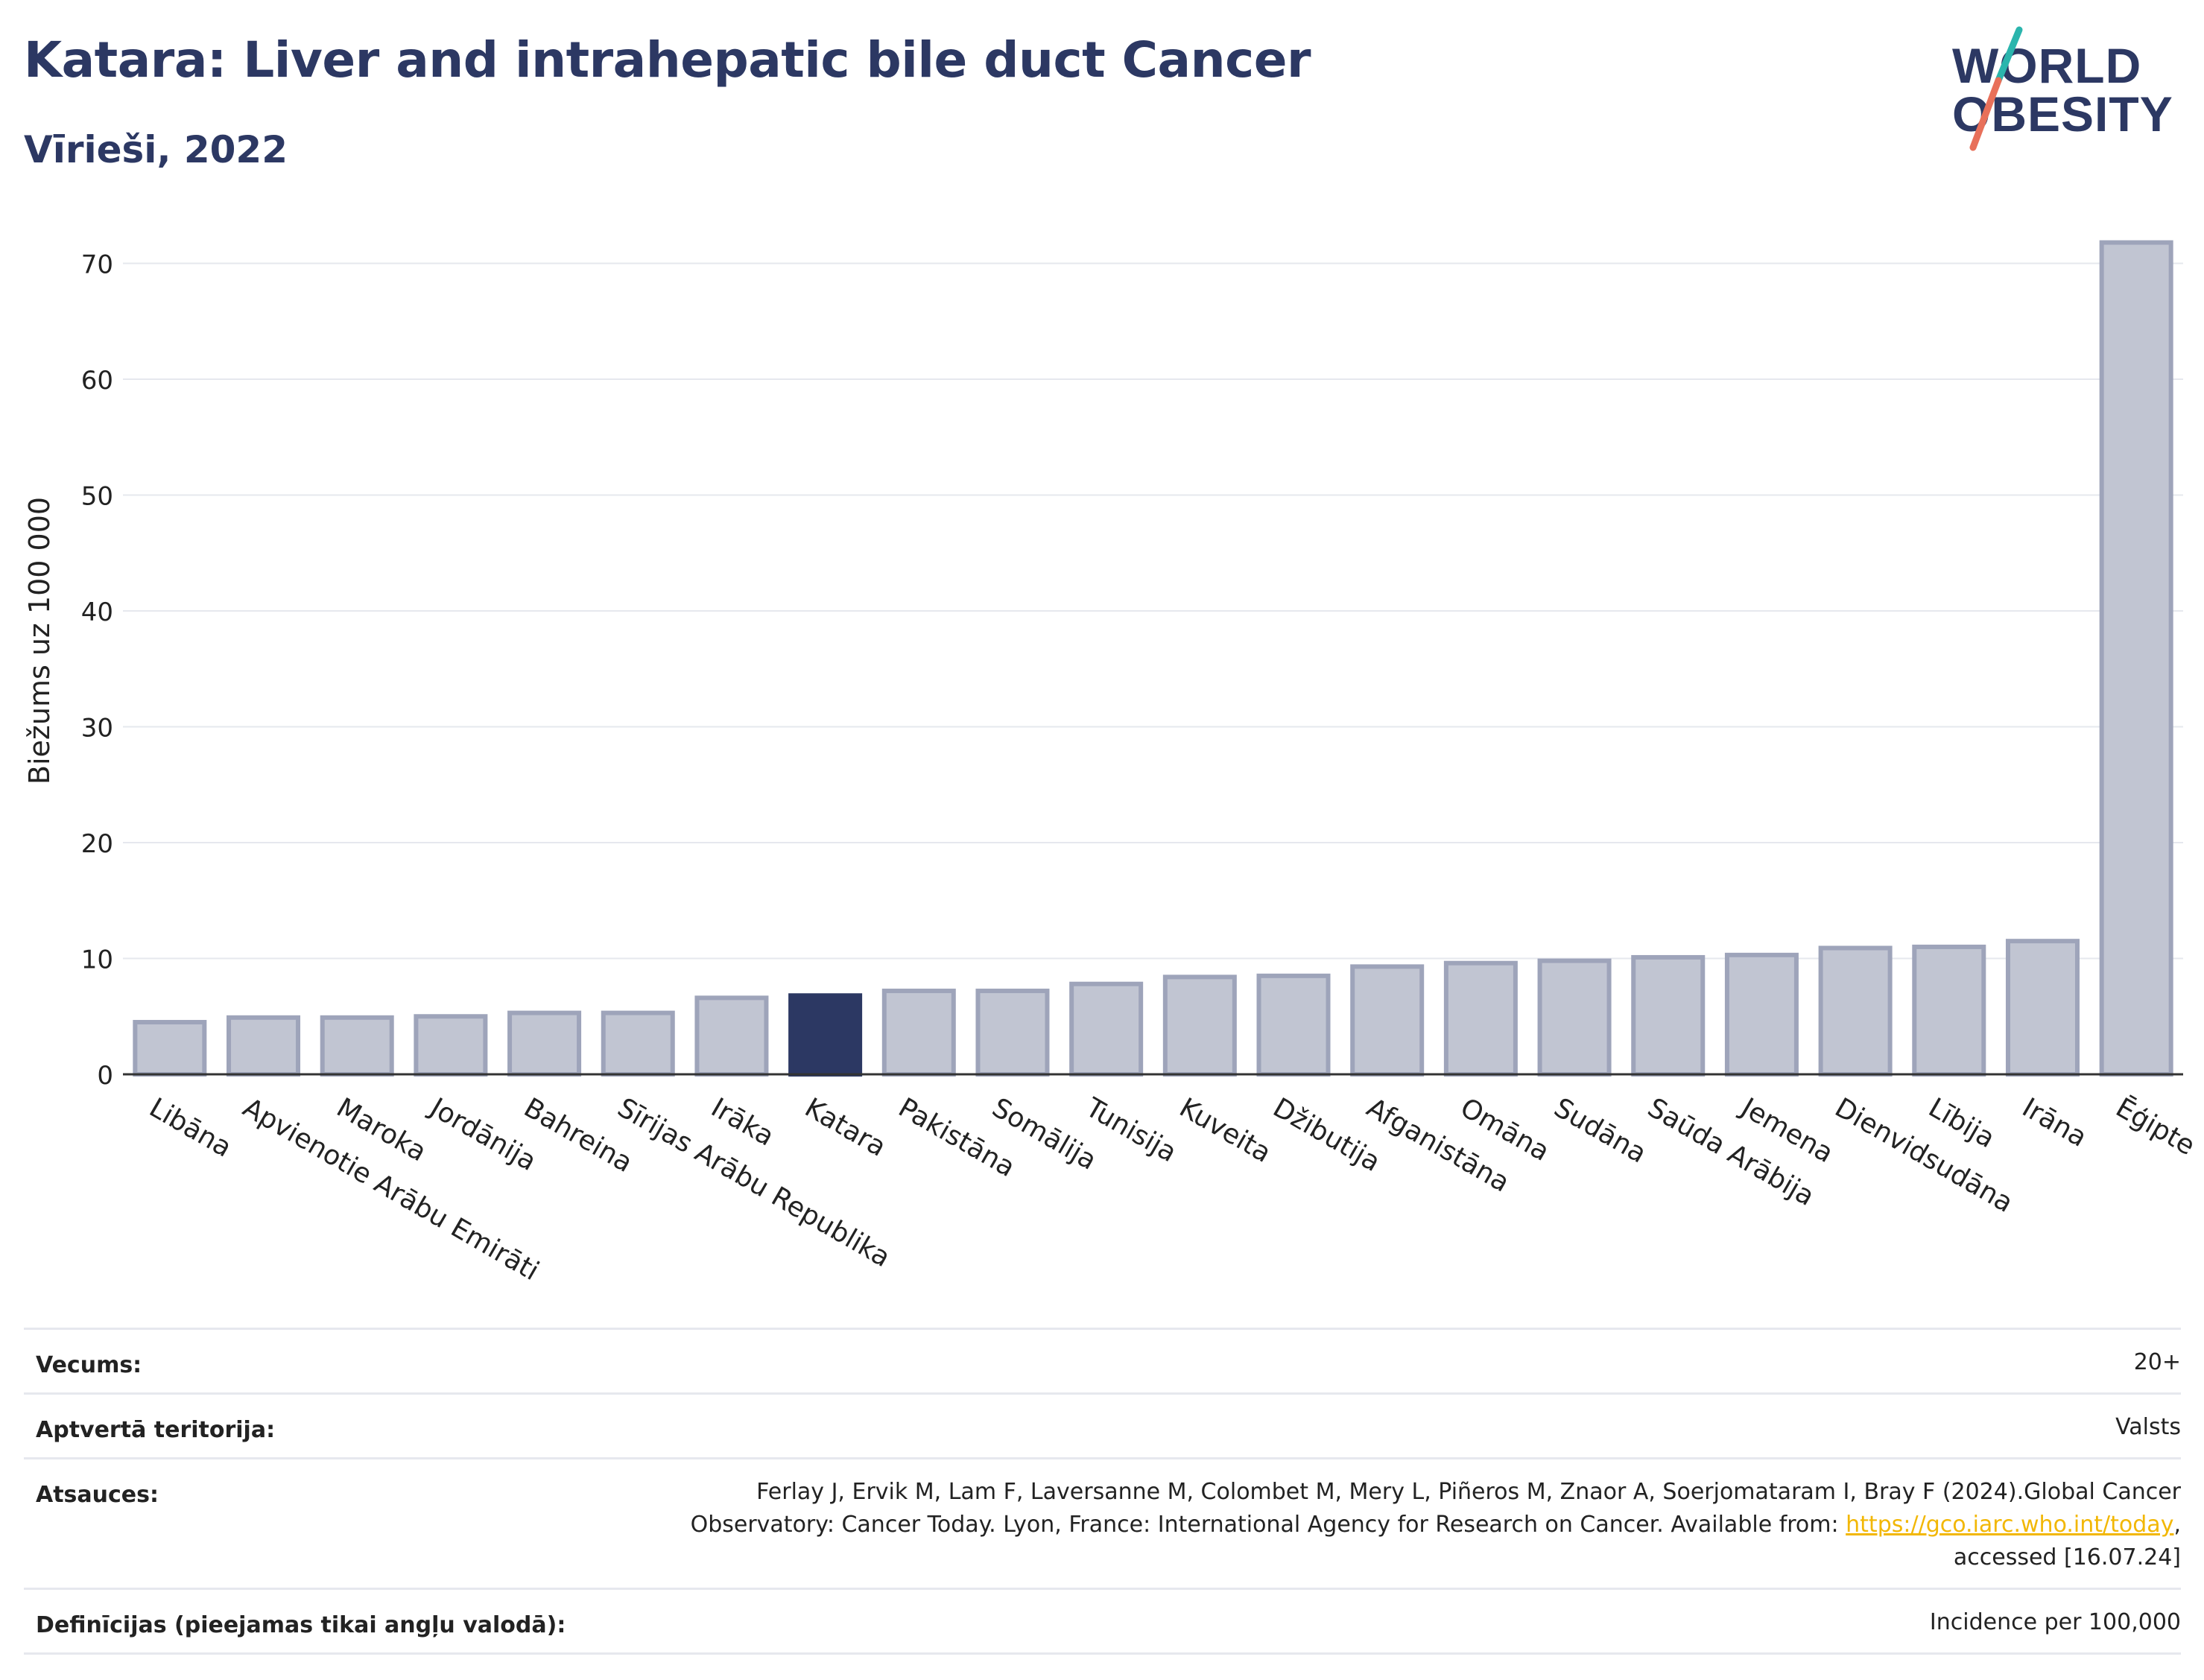  Describe the element at coordinates (1327, 1135) in the screenshot. I see `x-tick-label: Džibutija` at that location.